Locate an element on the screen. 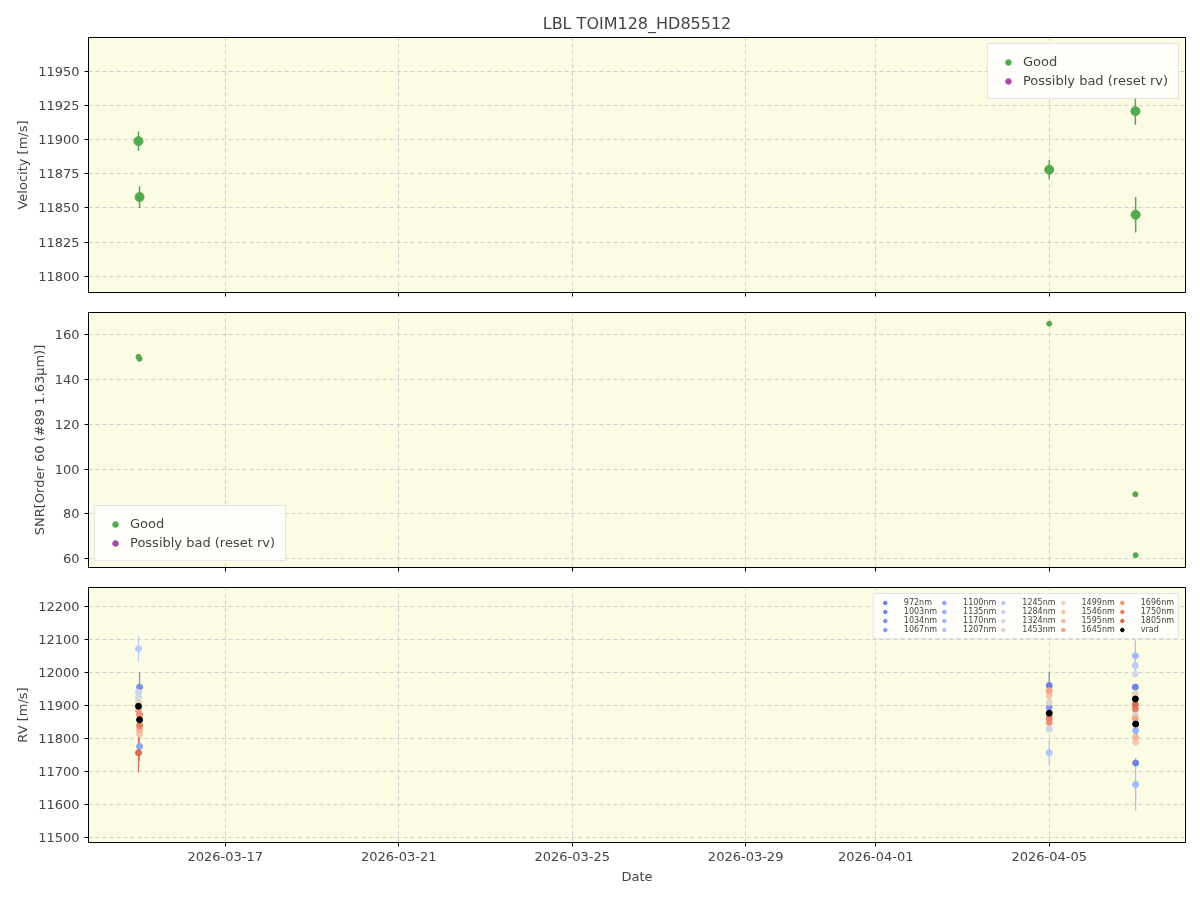 This screenshot has height=900, width=1200. legend-label: 1805nm is located at coordinates (1157, 620).